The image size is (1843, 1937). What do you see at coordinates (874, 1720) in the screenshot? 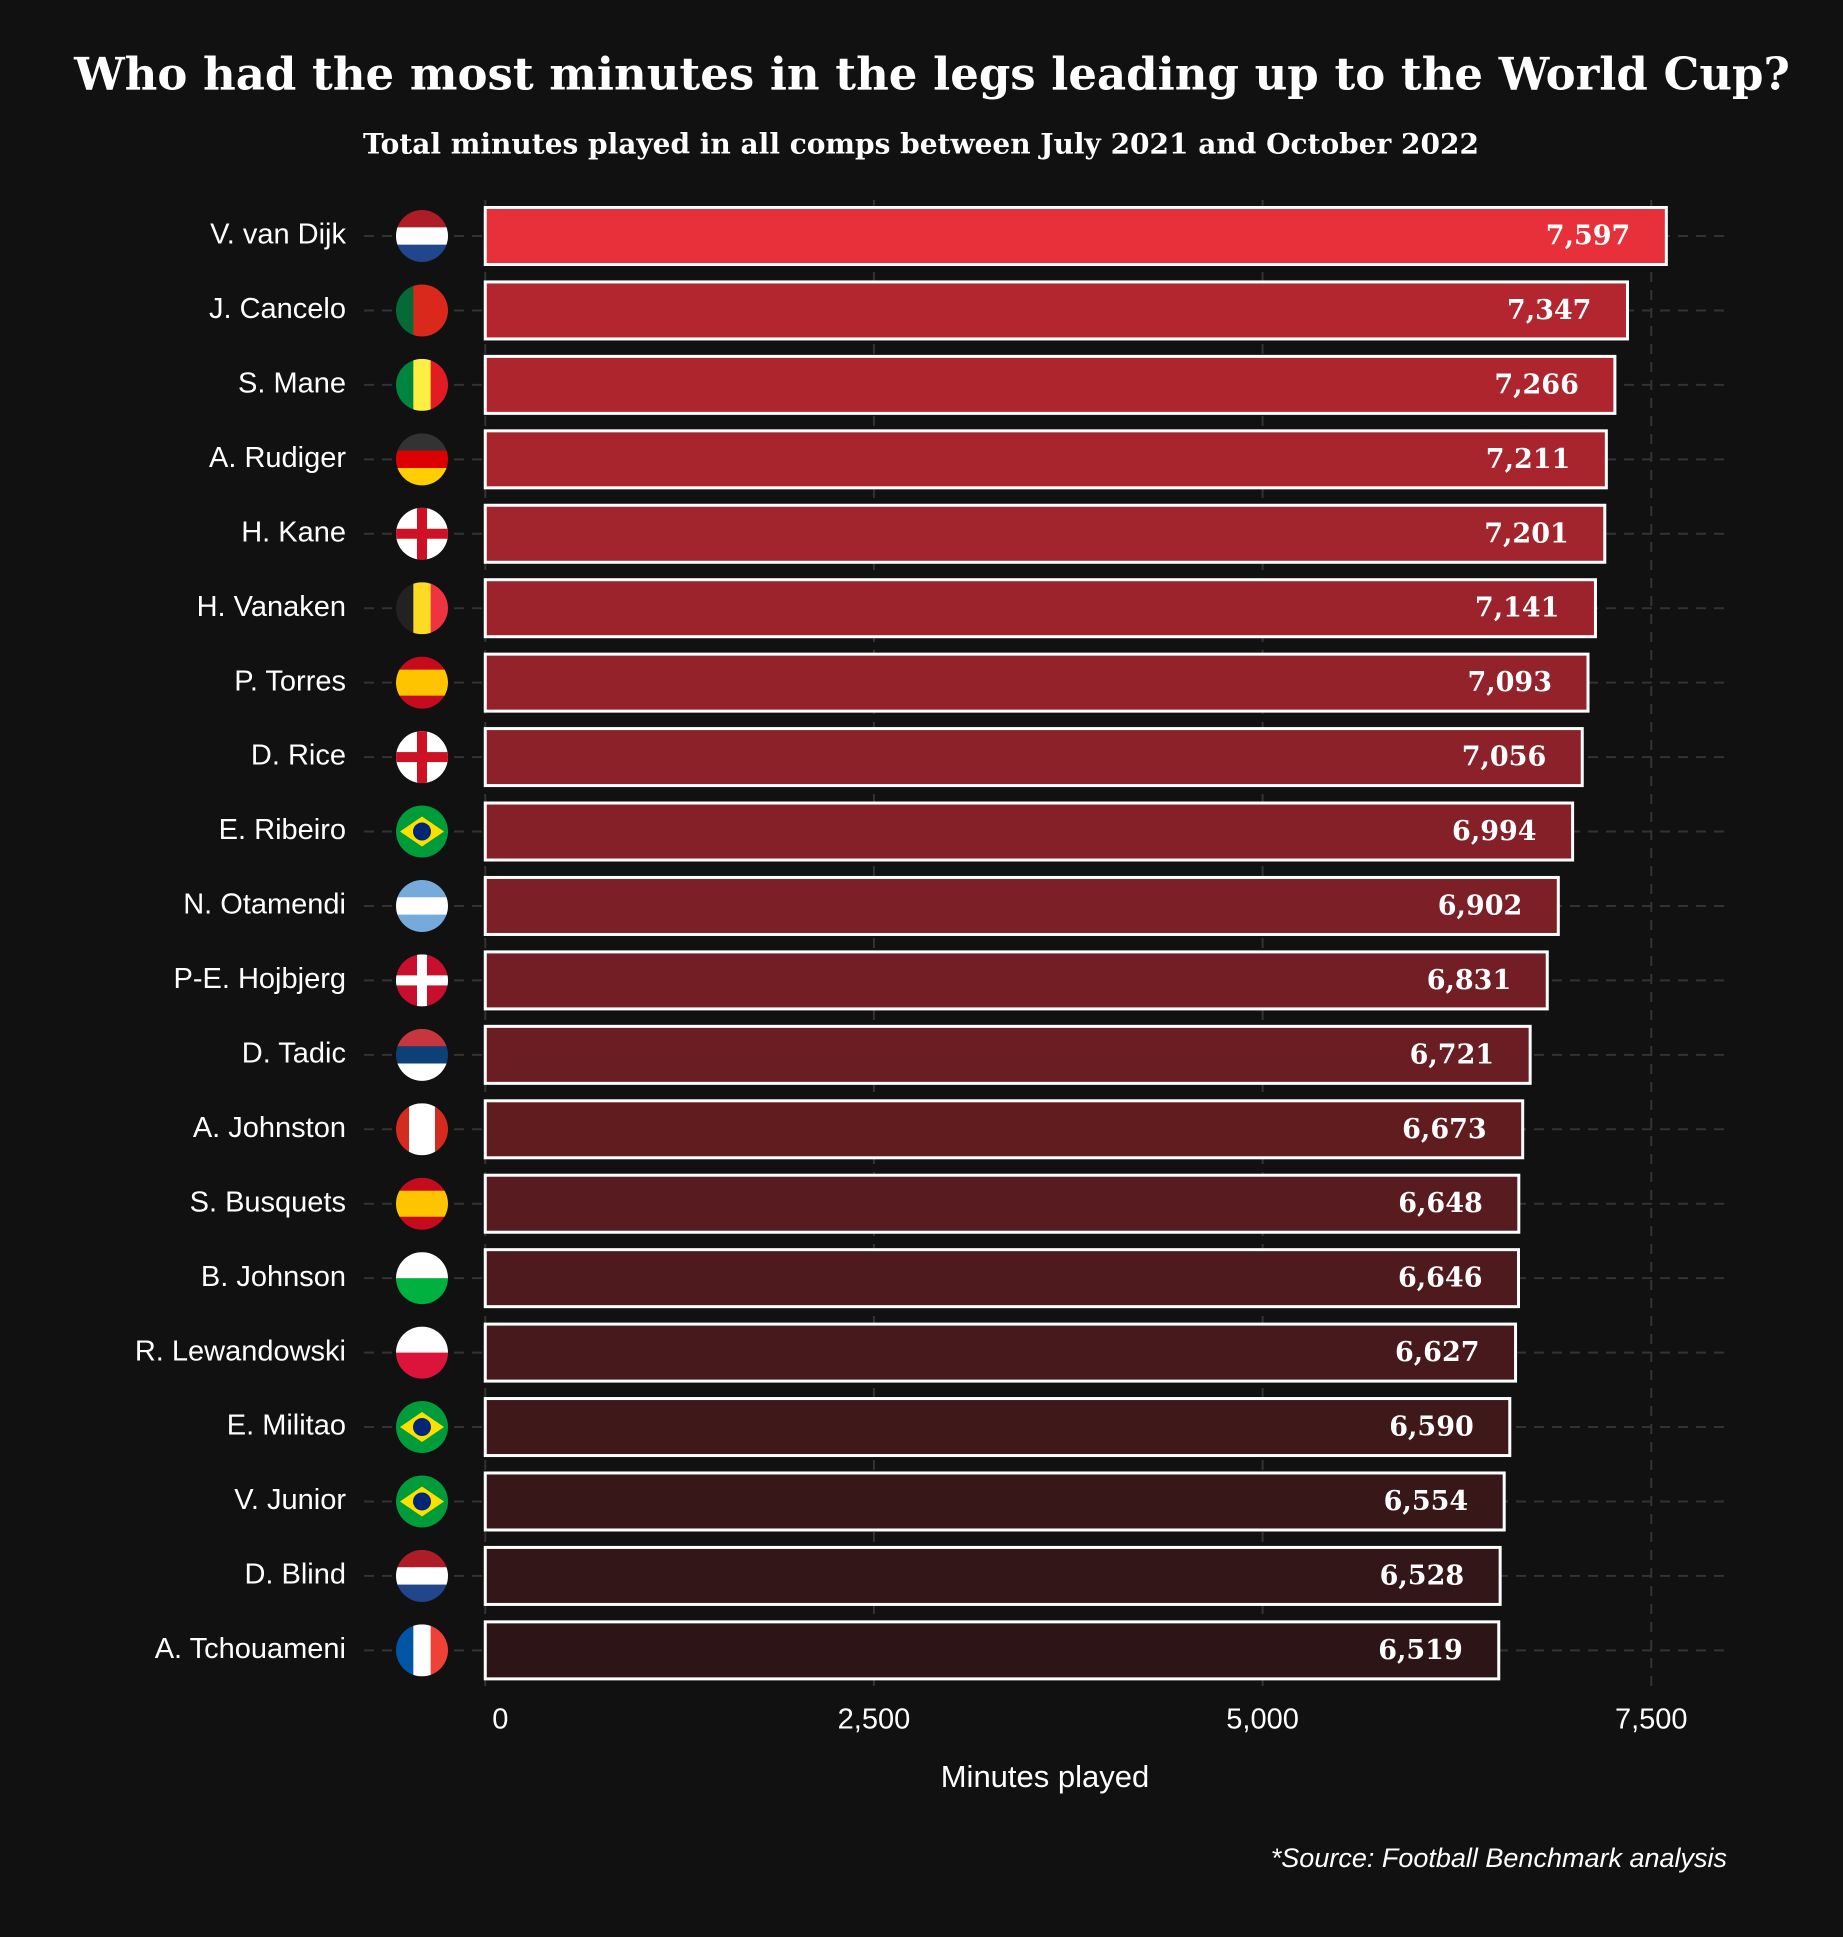
I see `x-tick-label: 2,500` at bounding box center [874, 1720].